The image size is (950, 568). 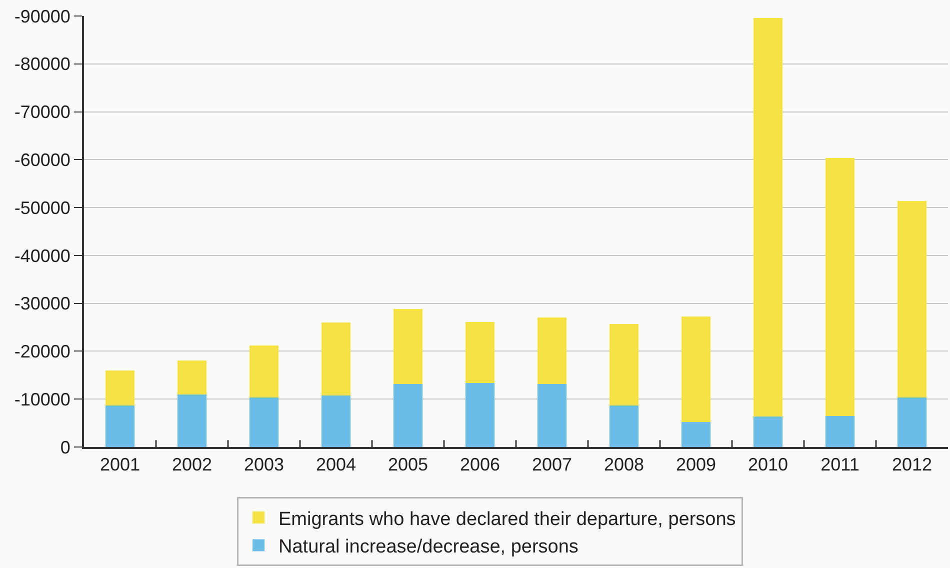 What do you see at coordinates (42, 16) in the screenshot?
I see `y-tick-label: -90000` at bounding box center [42, 16].